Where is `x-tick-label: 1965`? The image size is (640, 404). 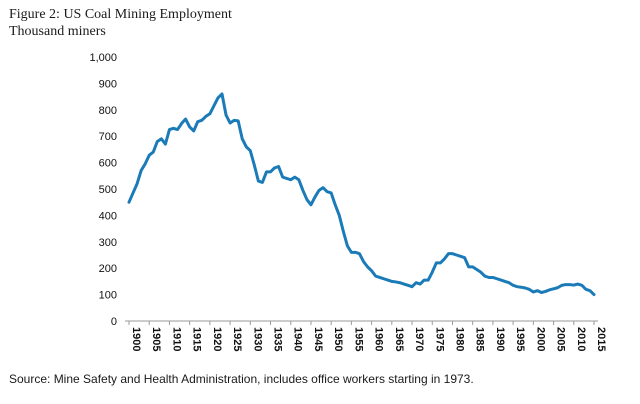 x-tick-label: 1965 is located at coordinates (399, 339).